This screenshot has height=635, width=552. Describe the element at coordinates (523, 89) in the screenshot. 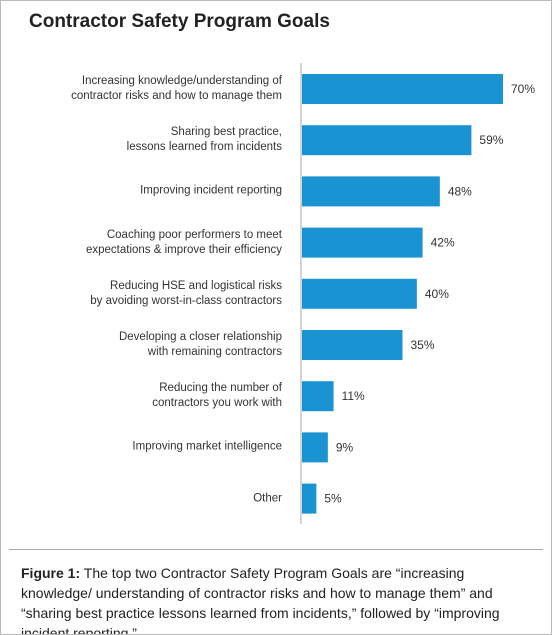

I see `value-label: 70%` at that location.